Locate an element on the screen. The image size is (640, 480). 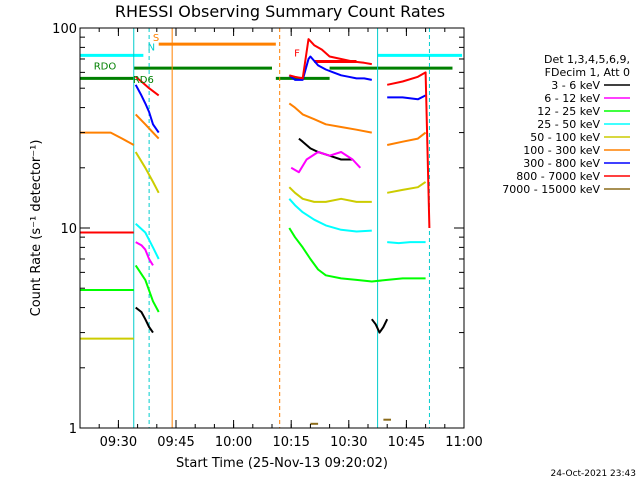
legend-entry-8: 7000 - 15000 keV is located at coordinates (551, 189).